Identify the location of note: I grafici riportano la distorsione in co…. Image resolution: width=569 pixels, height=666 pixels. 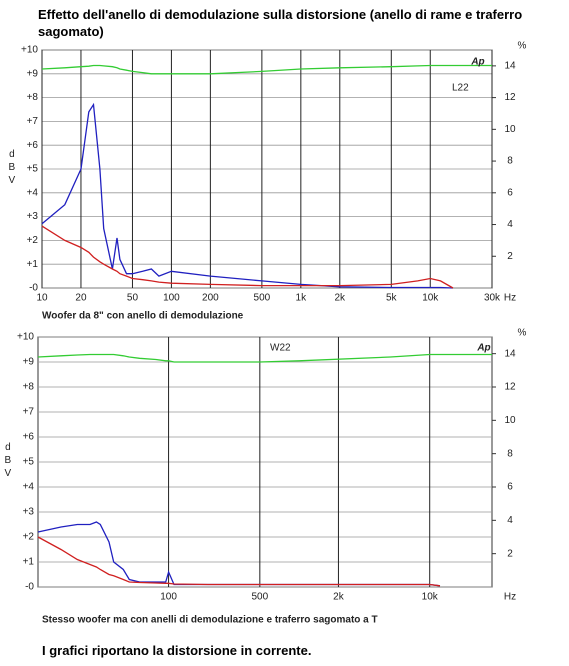
(177, 650).